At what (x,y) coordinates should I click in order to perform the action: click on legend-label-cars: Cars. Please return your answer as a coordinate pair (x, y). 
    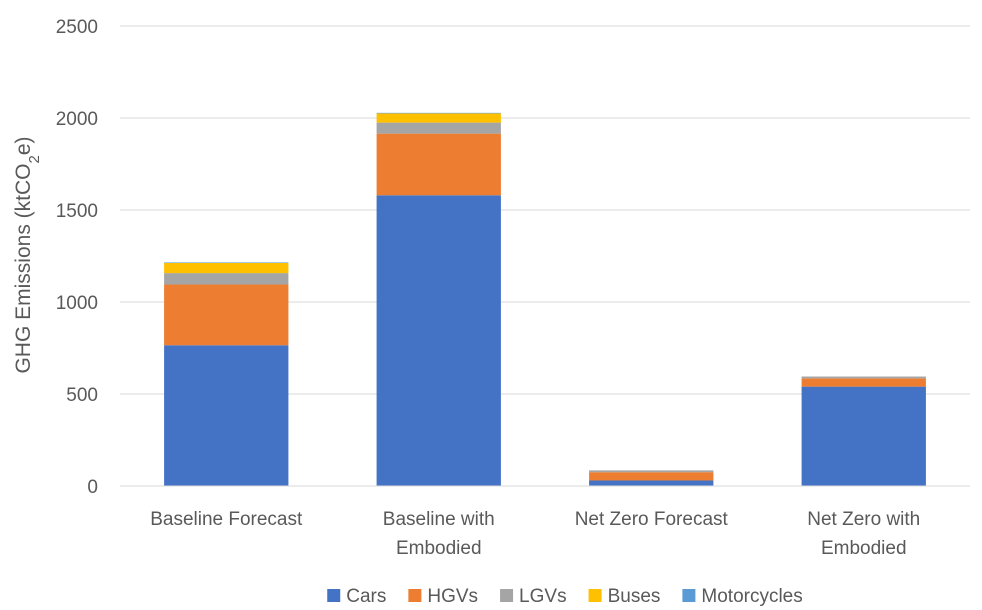
    Looking at the image, I should click on (366, 596).